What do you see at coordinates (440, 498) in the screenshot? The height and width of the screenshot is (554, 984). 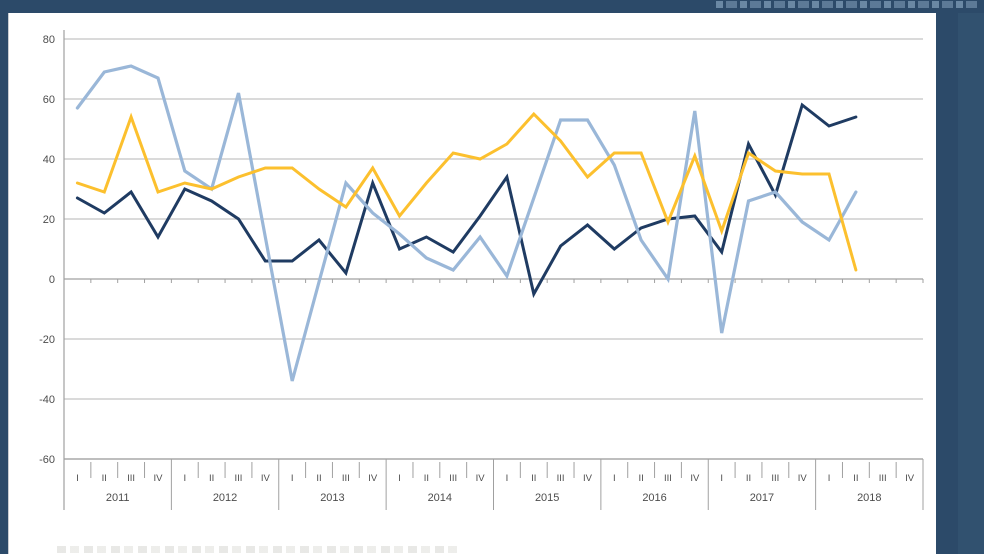 I see `year-label: 2014` at bounding box center [440, 498].